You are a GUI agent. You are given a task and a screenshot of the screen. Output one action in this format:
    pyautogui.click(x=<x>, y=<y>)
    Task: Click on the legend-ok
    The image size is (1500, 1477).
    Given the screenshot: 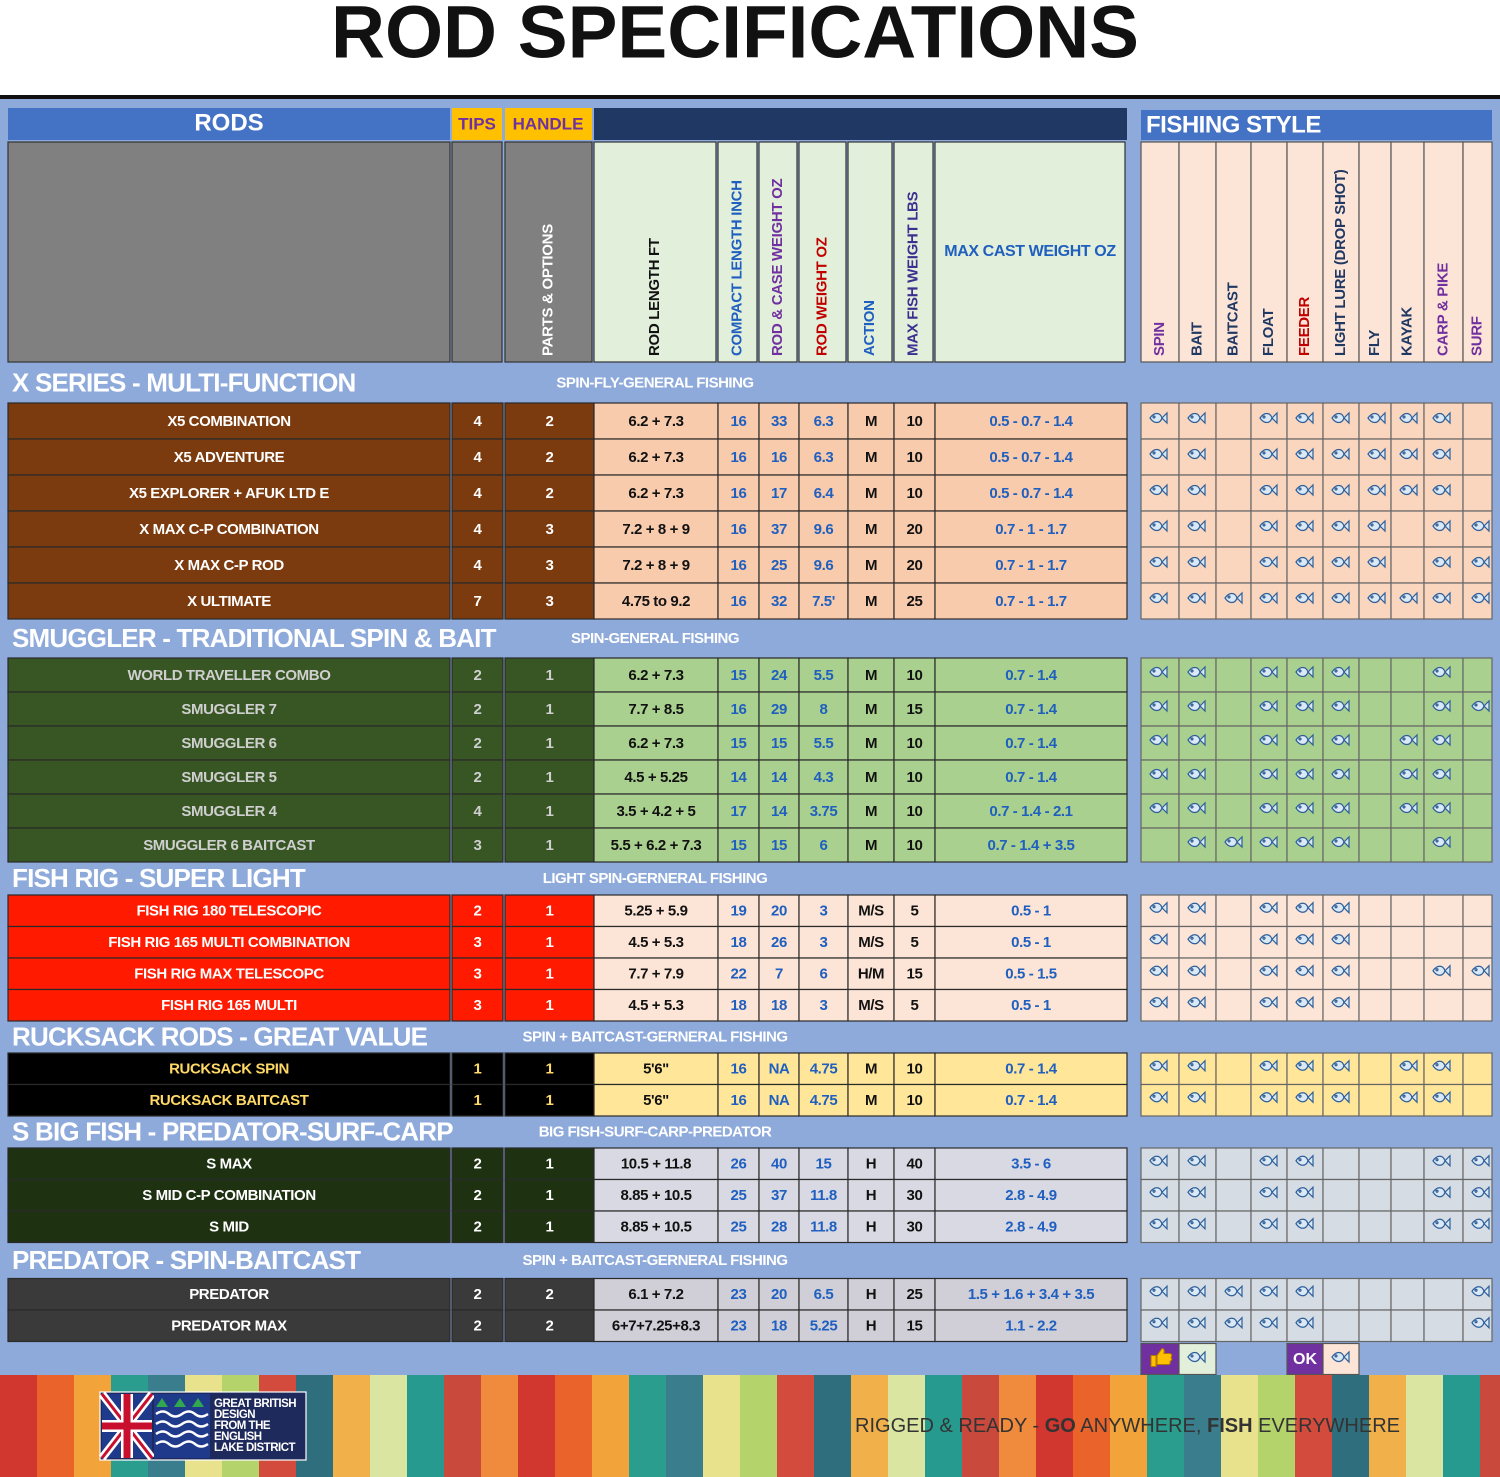 What is the action you would take?
    pyautogui.click(x=1305, y=1359)
    